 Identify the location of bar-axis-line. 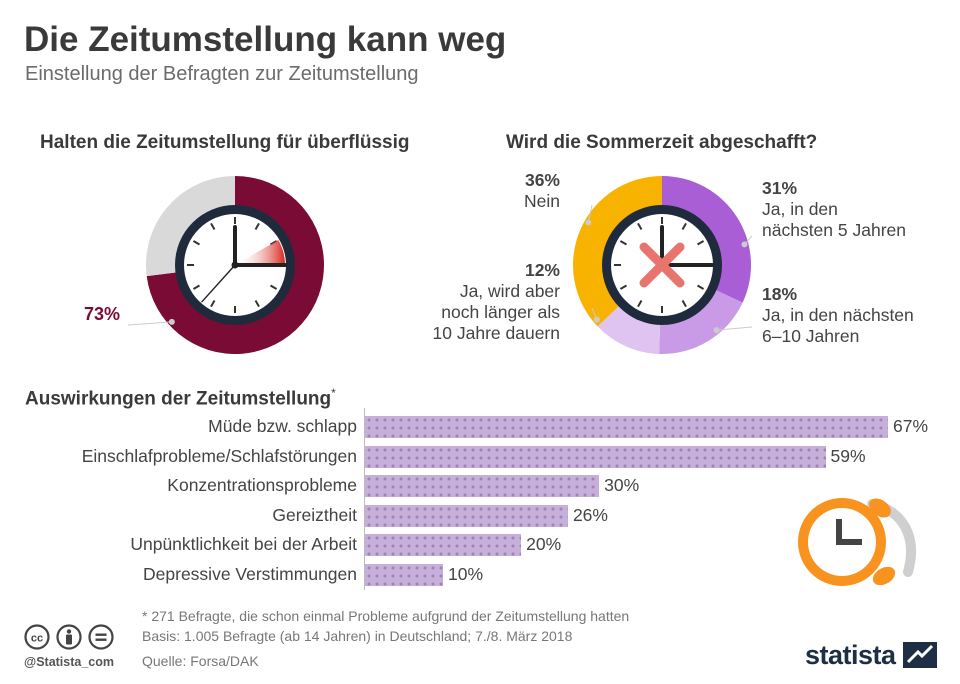
(364, 499).